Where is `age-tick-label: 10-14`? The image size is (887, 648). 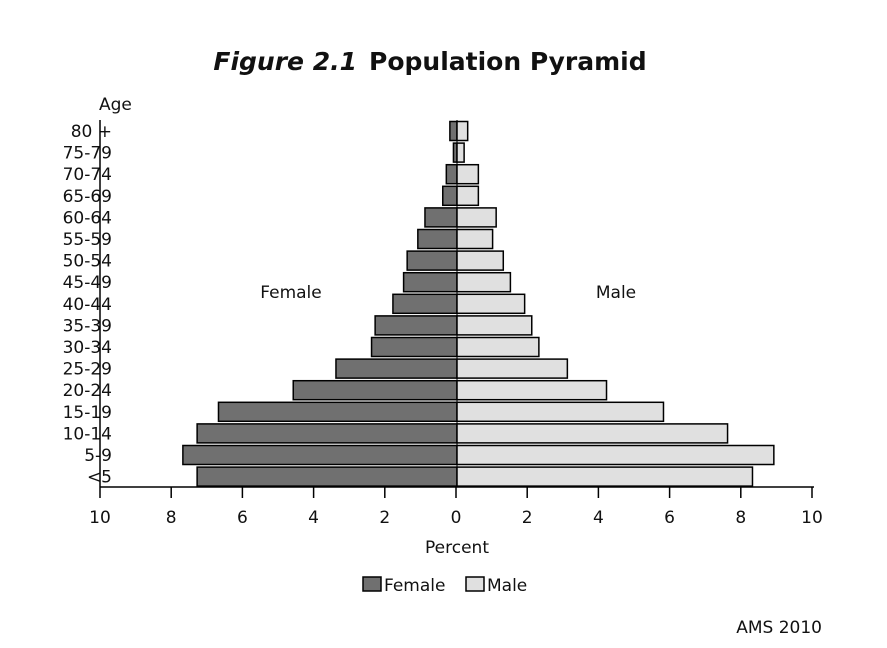
age-tick-label: 10-14 is located at coordinates (87, 434).